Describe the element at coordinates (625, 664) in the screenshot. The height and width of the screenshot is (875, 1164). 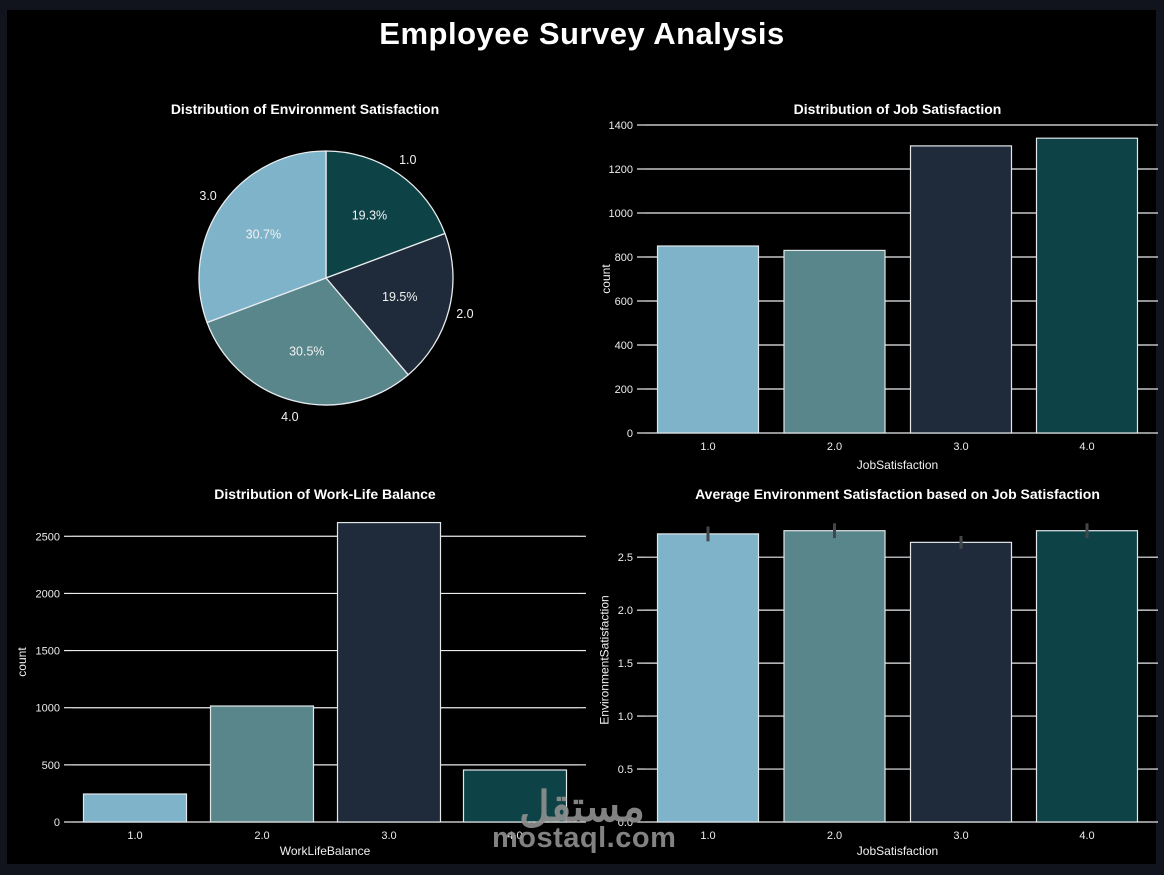
I see `tick-label: 1.5` at that location.